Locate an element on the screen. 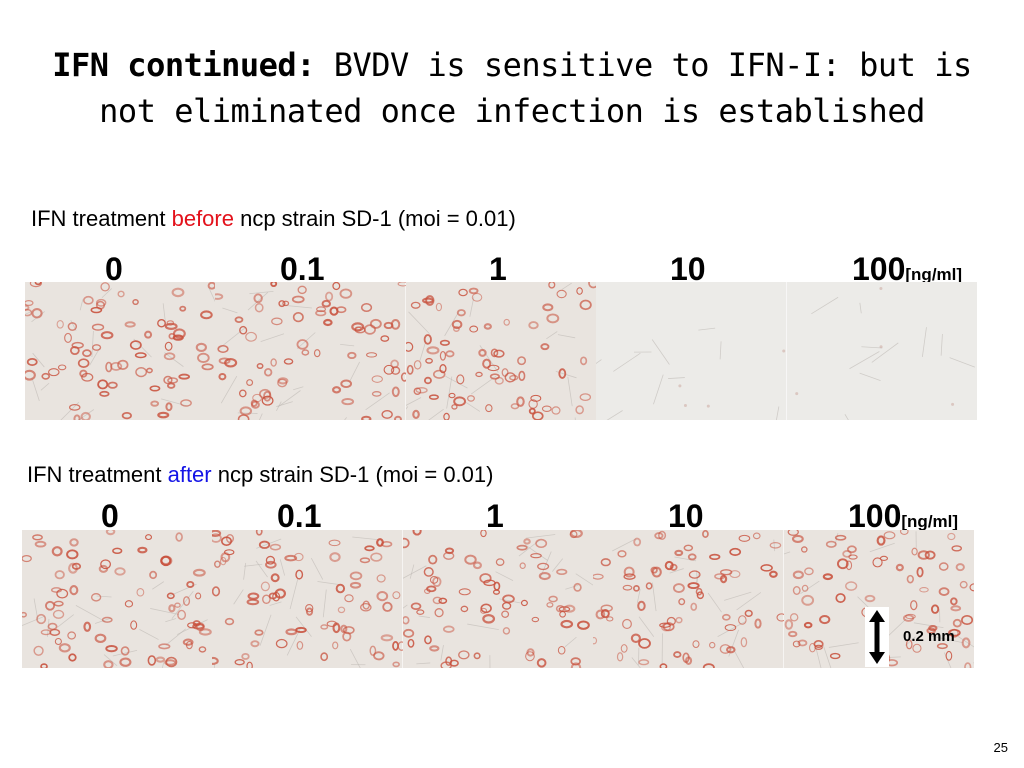 This screenshot has width=1024, height=768. caption-after-post: ncp strain SD-1 (moi = 0.01) is located at coordinates (352, 474).